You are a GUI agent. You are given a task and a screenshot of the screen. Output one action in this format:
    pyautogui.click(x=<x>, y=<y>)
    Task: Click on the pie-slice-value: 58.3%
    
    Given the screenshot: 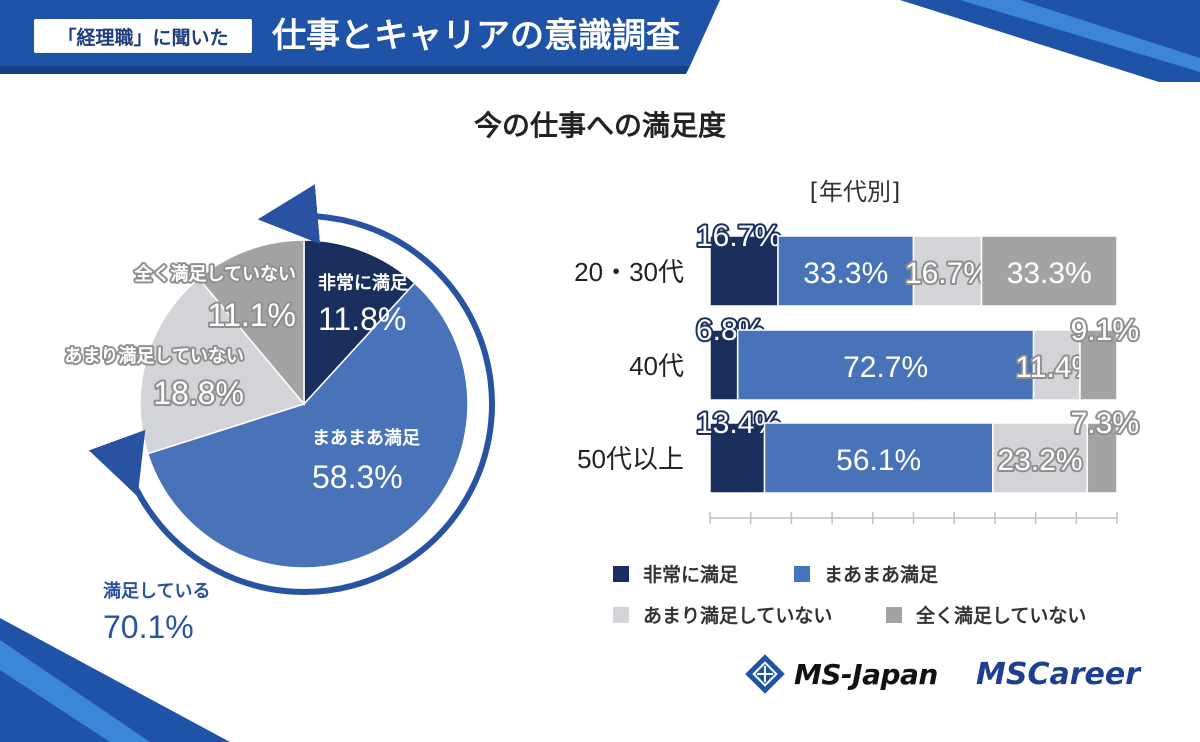 What is the action you would take?
    pyautogui.click(x=357, y=477)
    